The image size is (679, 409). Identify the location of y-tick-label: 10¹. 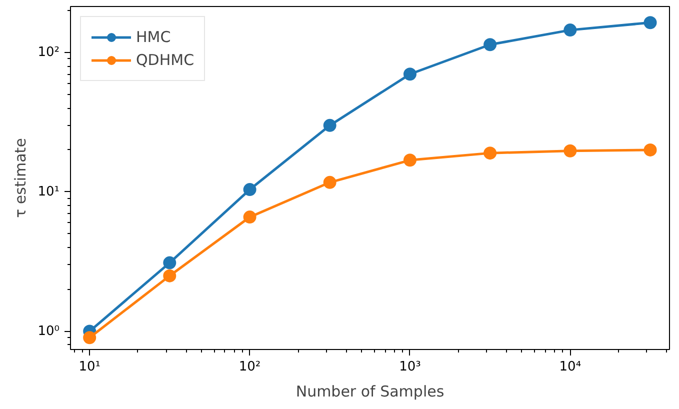
(49, 192).